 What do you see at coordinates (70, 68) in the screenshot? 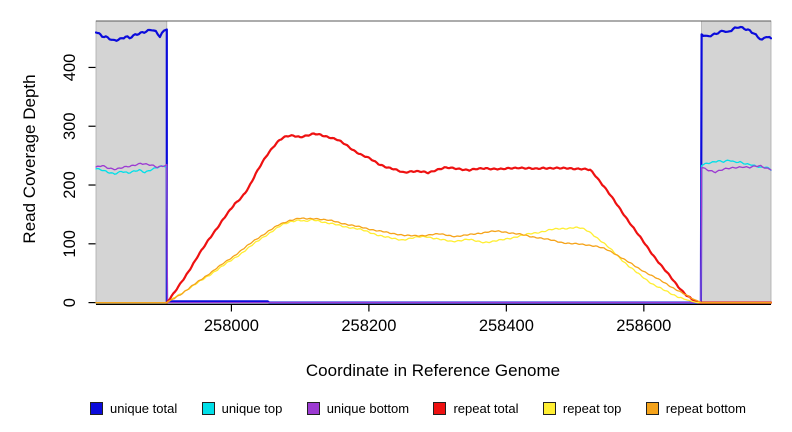
I see `y-tick-label: 400` at bounding box center [70, 68].